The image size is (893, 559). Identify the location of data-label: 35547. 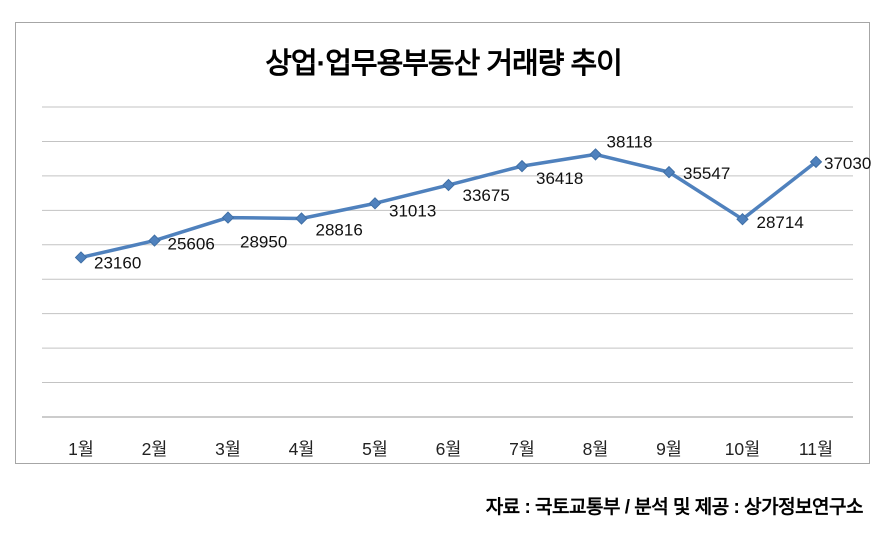
(706, 173).